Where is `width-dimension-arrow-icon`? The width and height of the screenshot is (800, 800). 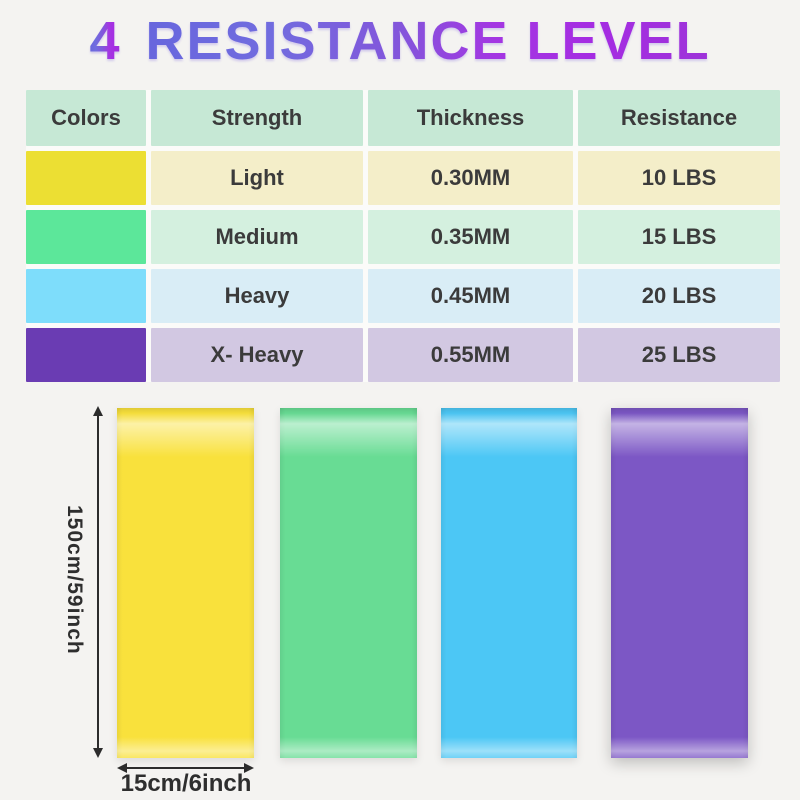 width-dimension-arrow-icon is located at coordinates (185, 768).